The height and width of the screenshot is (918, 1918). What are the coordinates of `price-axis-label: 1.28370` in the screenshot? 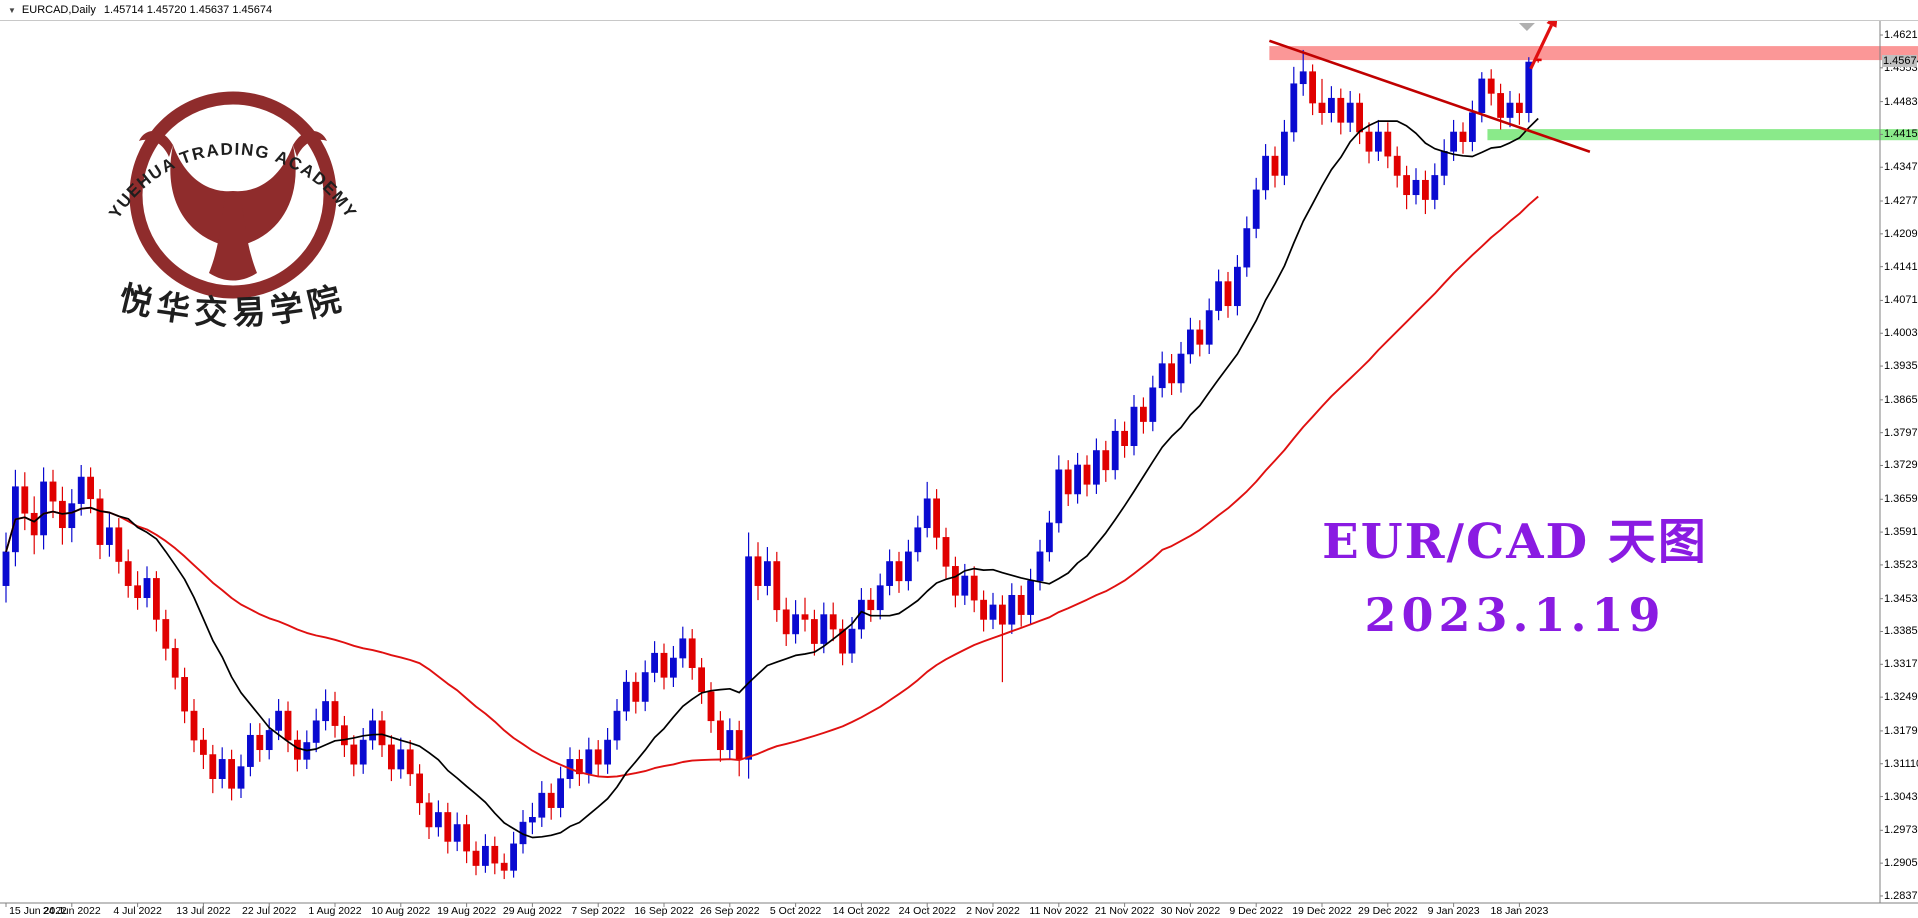 It's located at (1901, 895).